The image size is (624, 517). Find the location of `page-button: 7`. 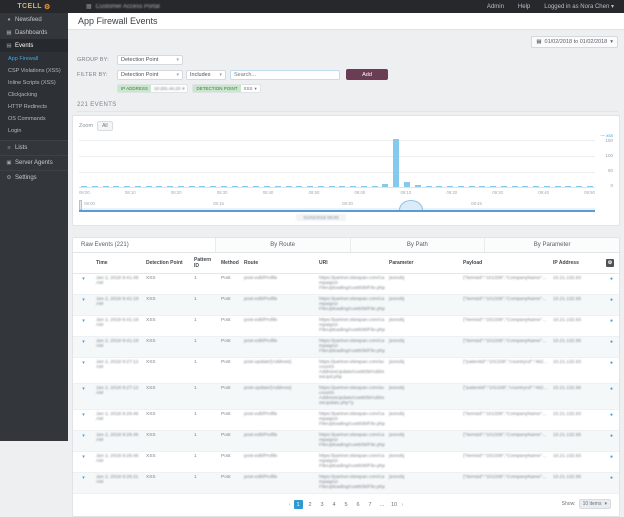

page-button: 7 is located at coordinates (370, 504).